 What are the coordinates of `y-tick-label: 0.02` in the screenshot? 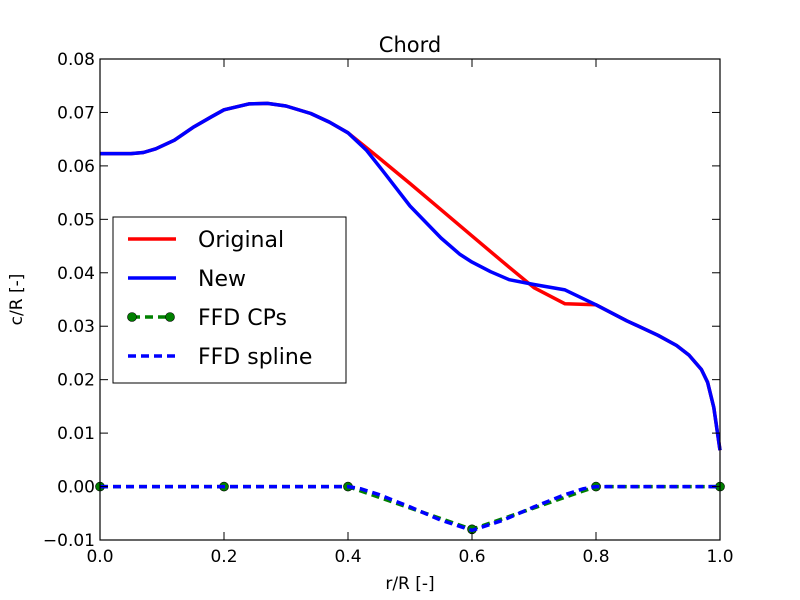 It's located at (76, 381).